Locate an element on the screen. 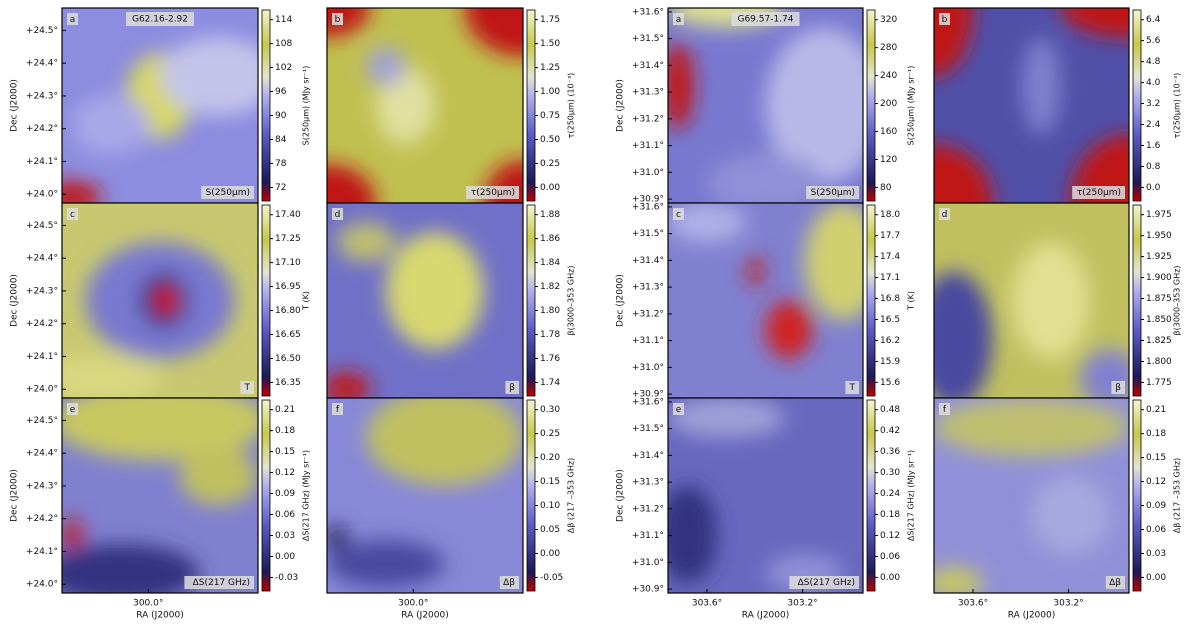 This screenshot has height=630, width=1200. colorbar-tick-label: 0.25 is located at coordinates (550, 164).